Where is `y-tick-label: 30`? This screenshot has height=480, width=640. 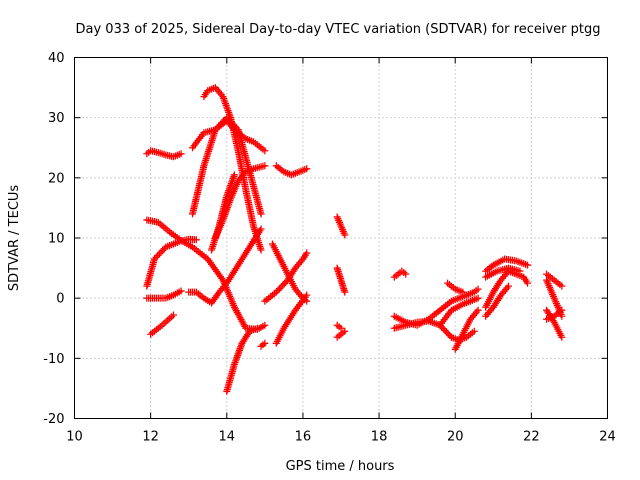 y-tick-label: 30 is located at coordinates (56, 118).